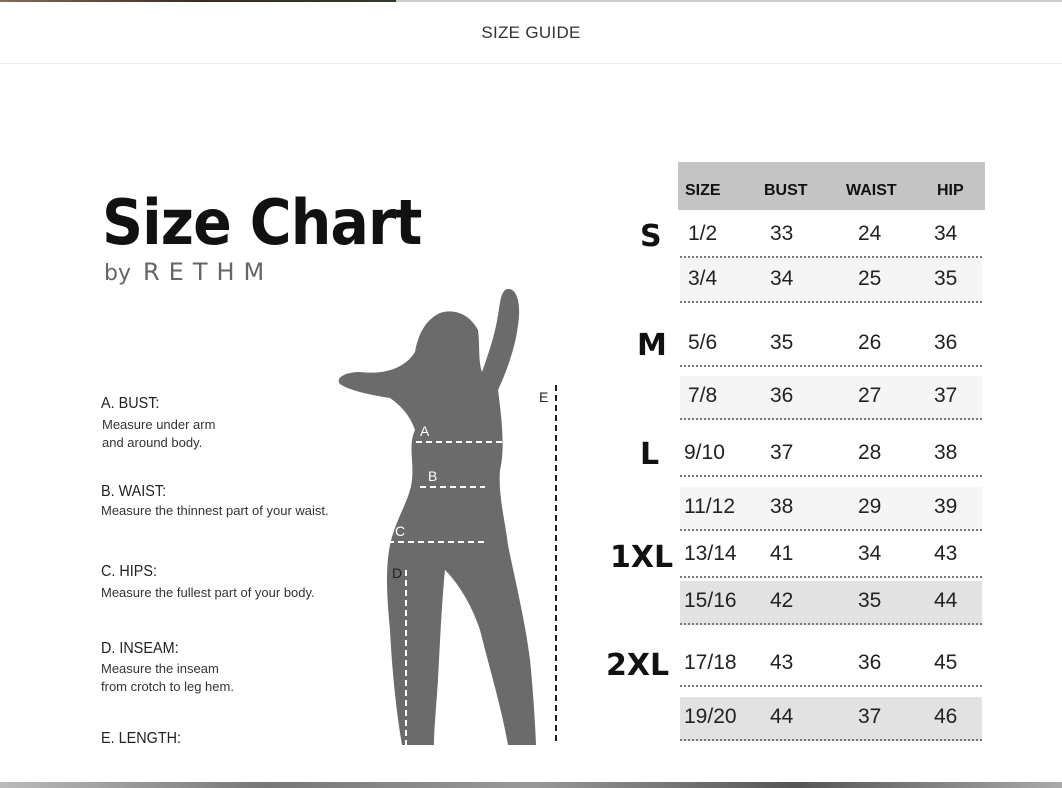  What do you see at coordinates (782, 342) in the screenshot?
I see `table-cell-bust: 35` at bounding box center [782, 342].